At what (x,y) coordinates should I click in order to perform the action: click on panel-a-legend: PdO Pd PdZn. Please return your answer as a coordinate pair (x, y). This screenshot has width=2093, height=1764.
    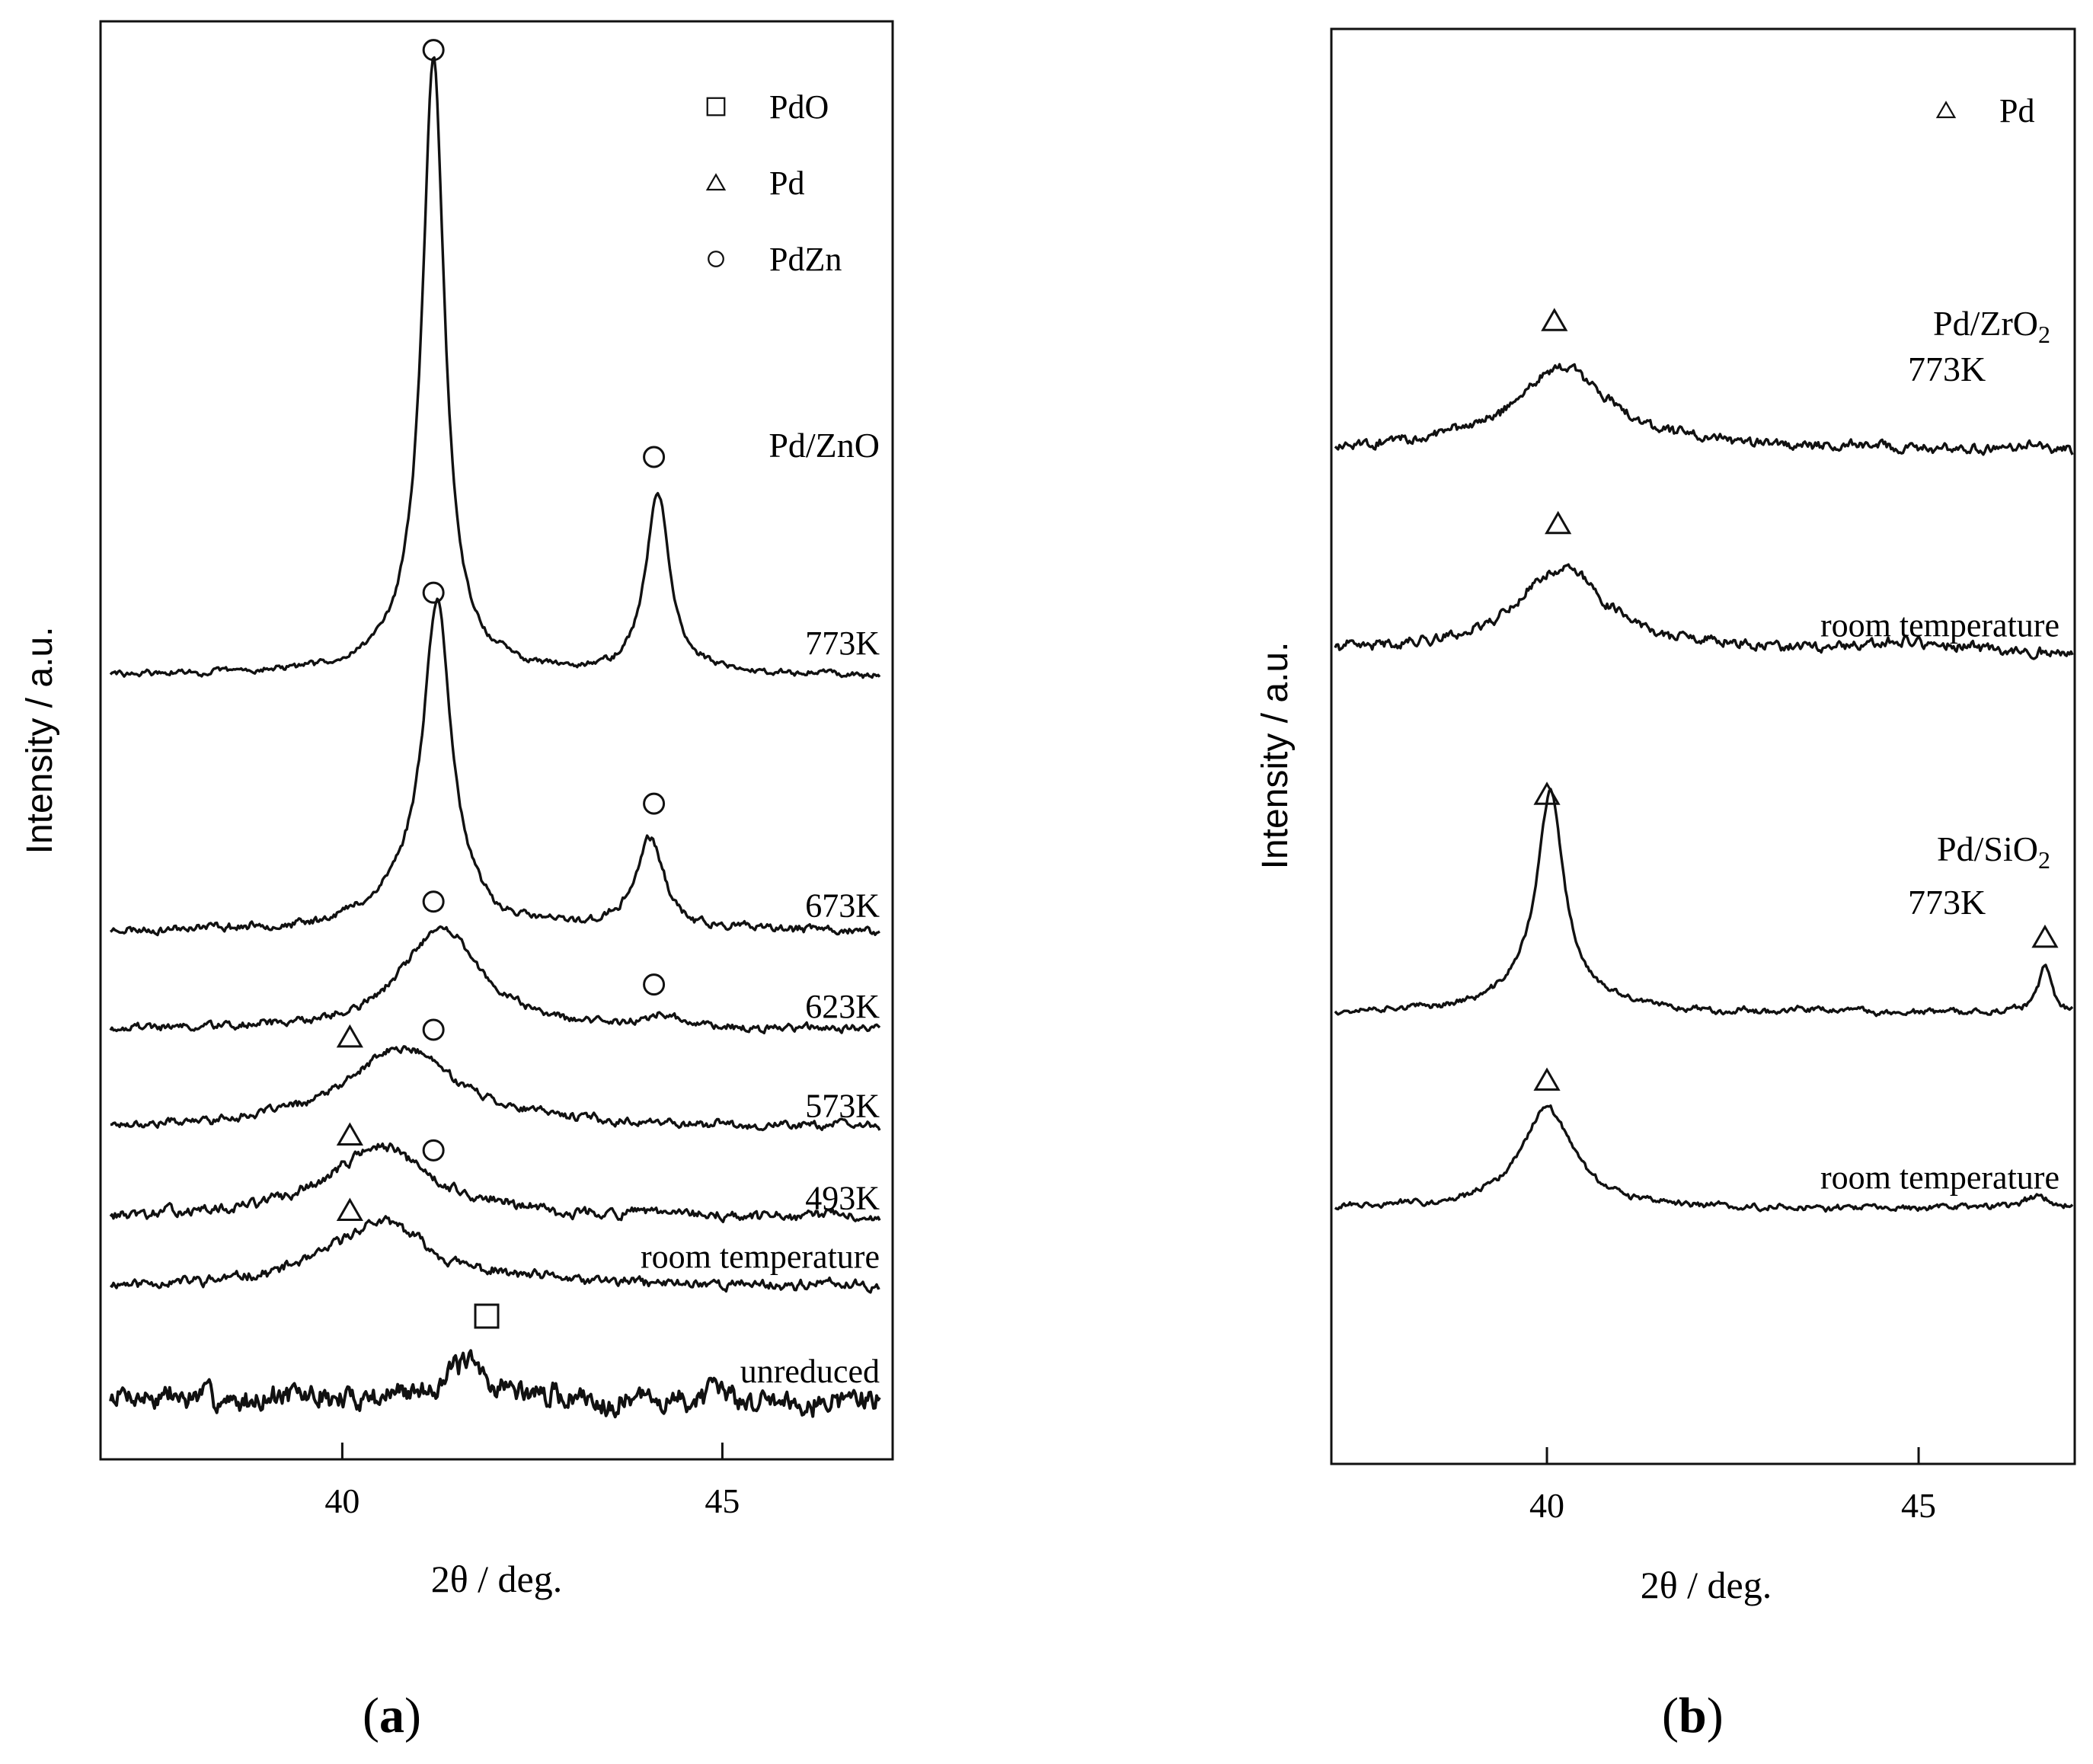
    Looking at the image, I should click on (773, 183).